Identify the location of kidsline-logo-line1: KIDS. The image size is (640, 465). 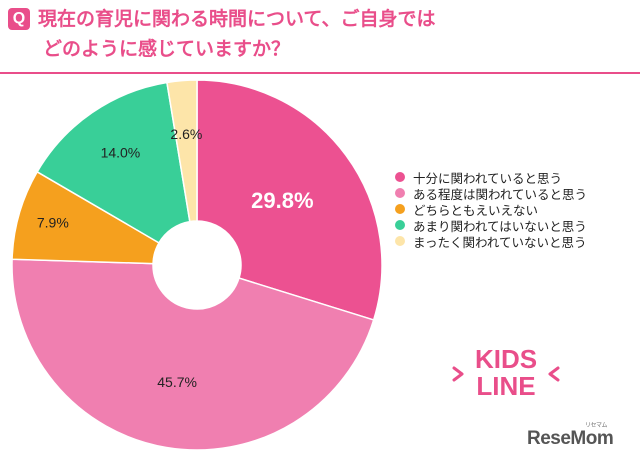
(506, 359).